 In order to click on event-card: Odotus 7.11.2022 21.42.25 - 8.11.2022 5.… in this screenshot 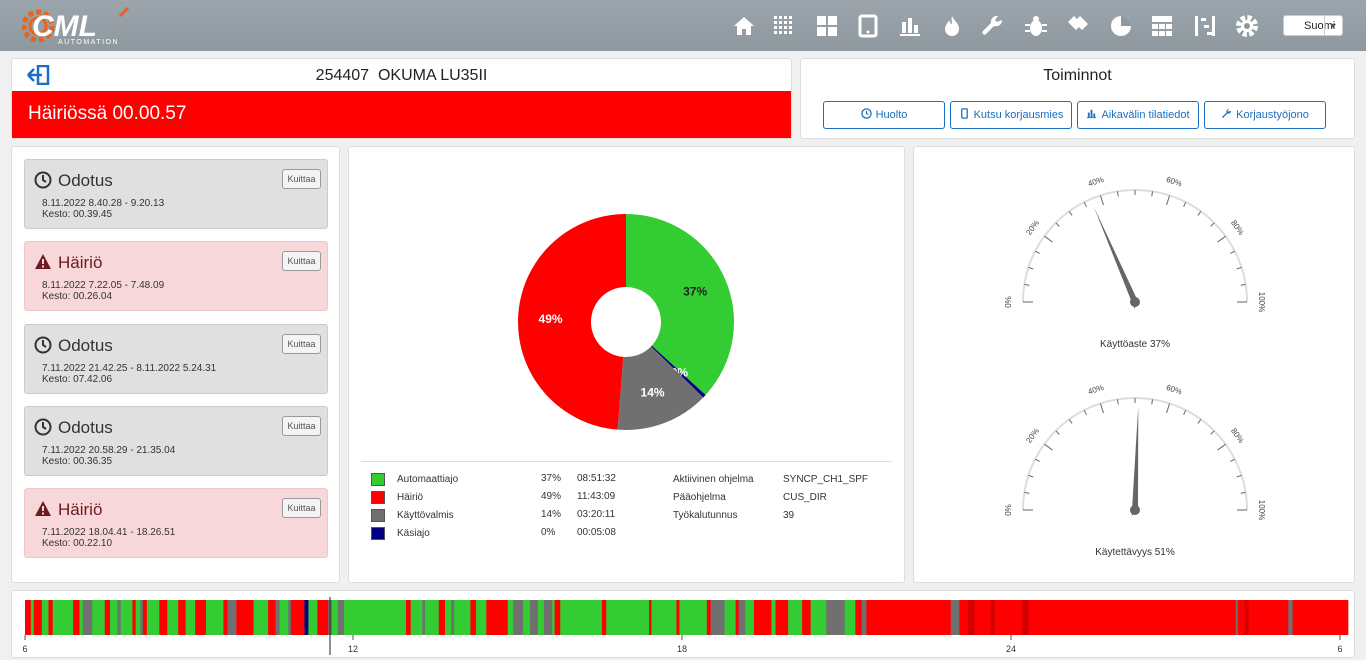, I will do `click(176, 359)`.